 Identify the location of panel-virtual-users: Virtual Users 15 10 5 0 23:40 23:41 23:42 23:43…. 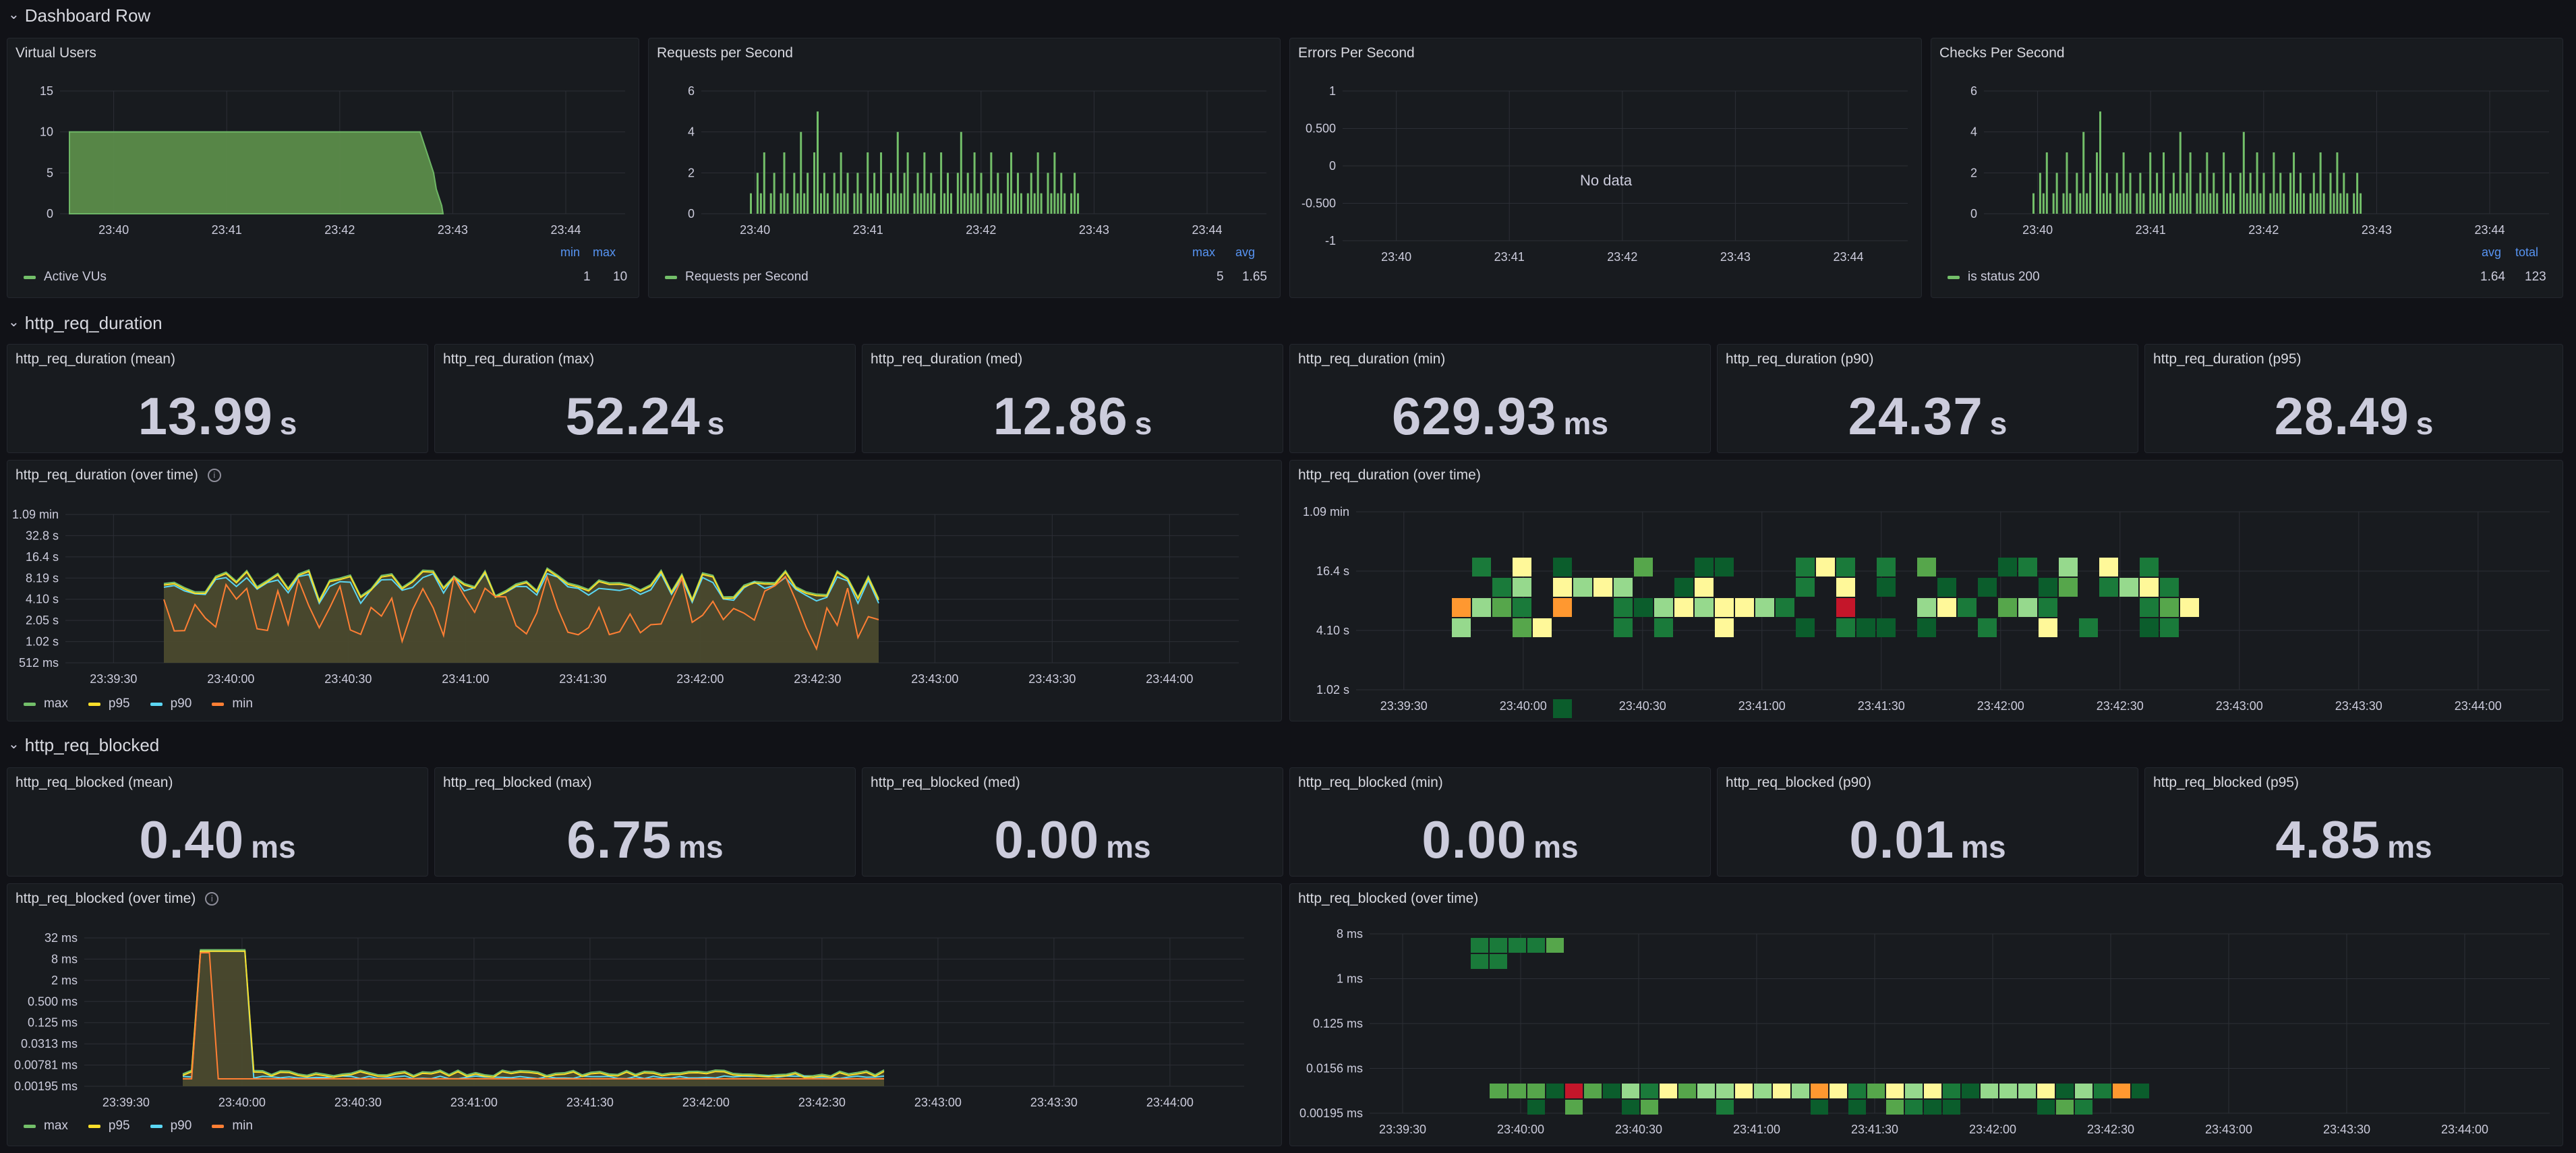
(323, 168).